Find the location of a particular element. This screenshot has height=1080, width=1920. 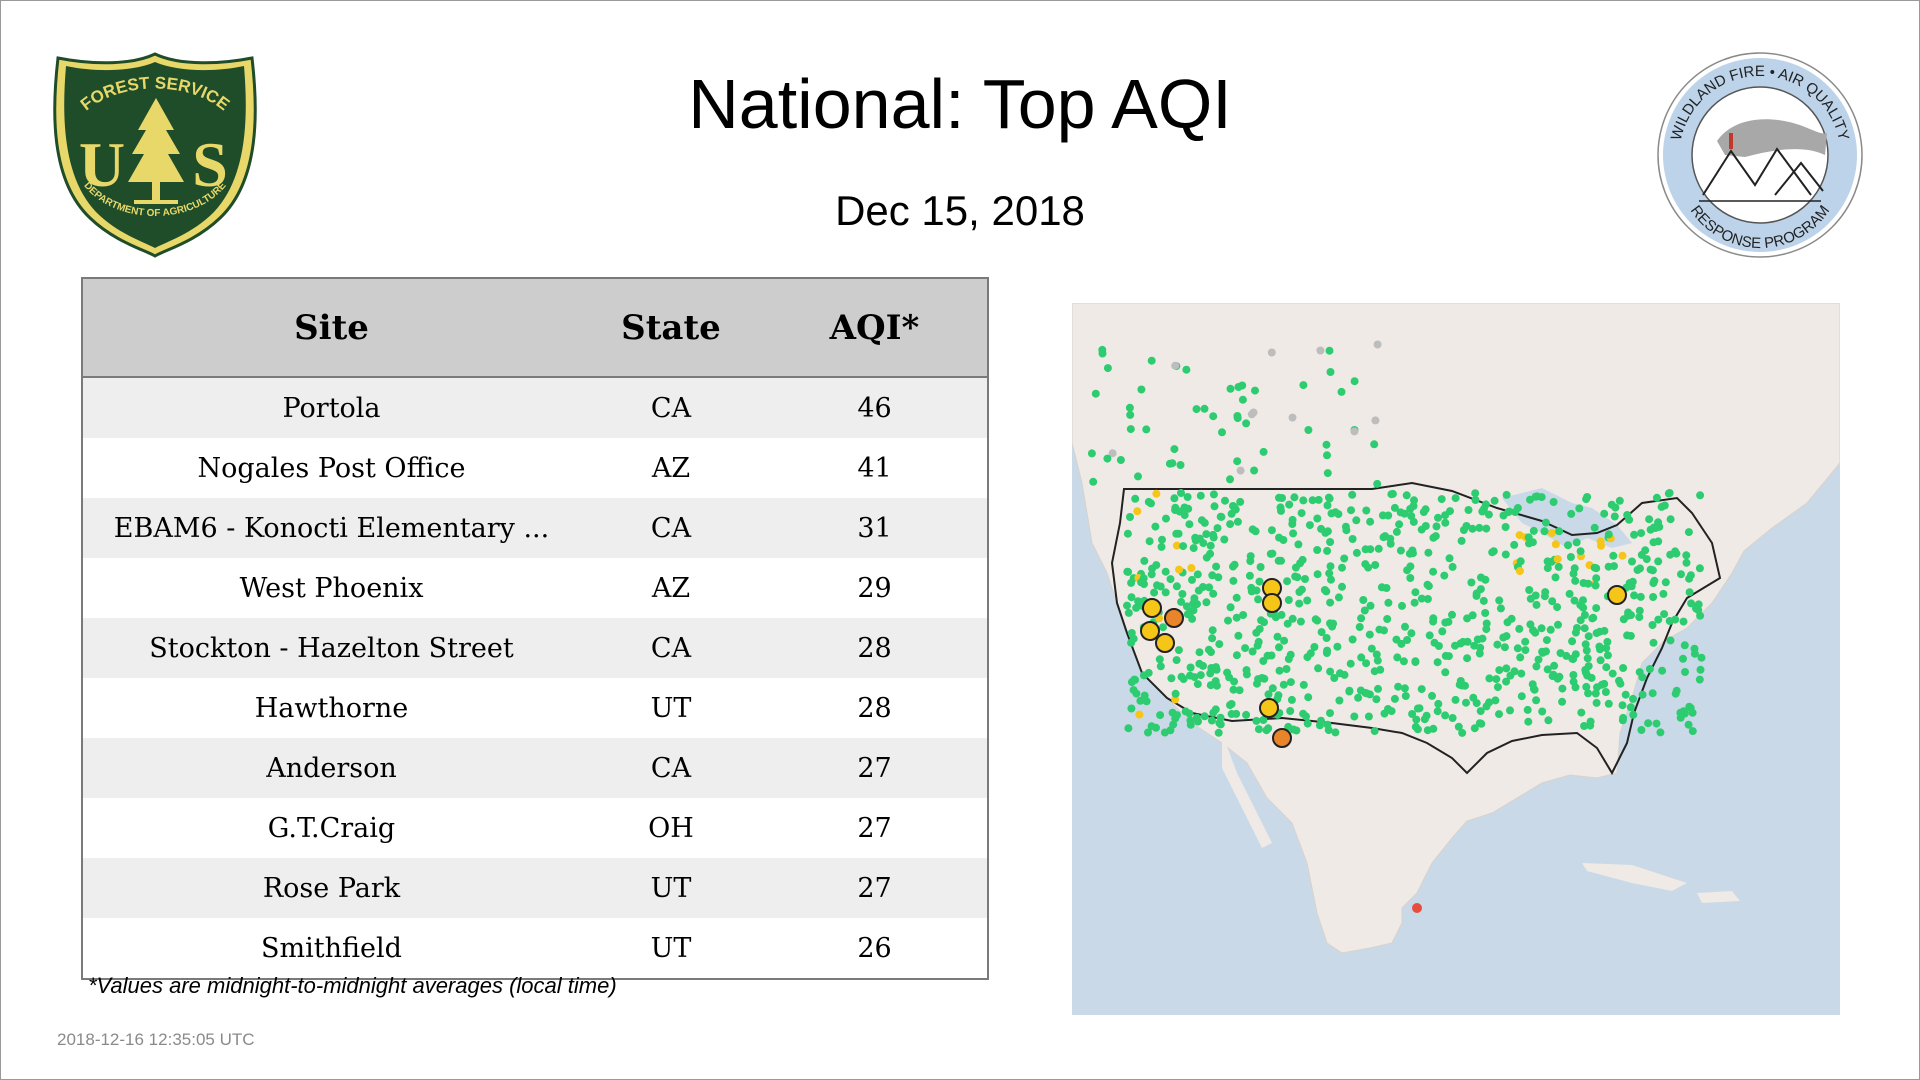

cuba-island is located at coordinates (1634, 877).